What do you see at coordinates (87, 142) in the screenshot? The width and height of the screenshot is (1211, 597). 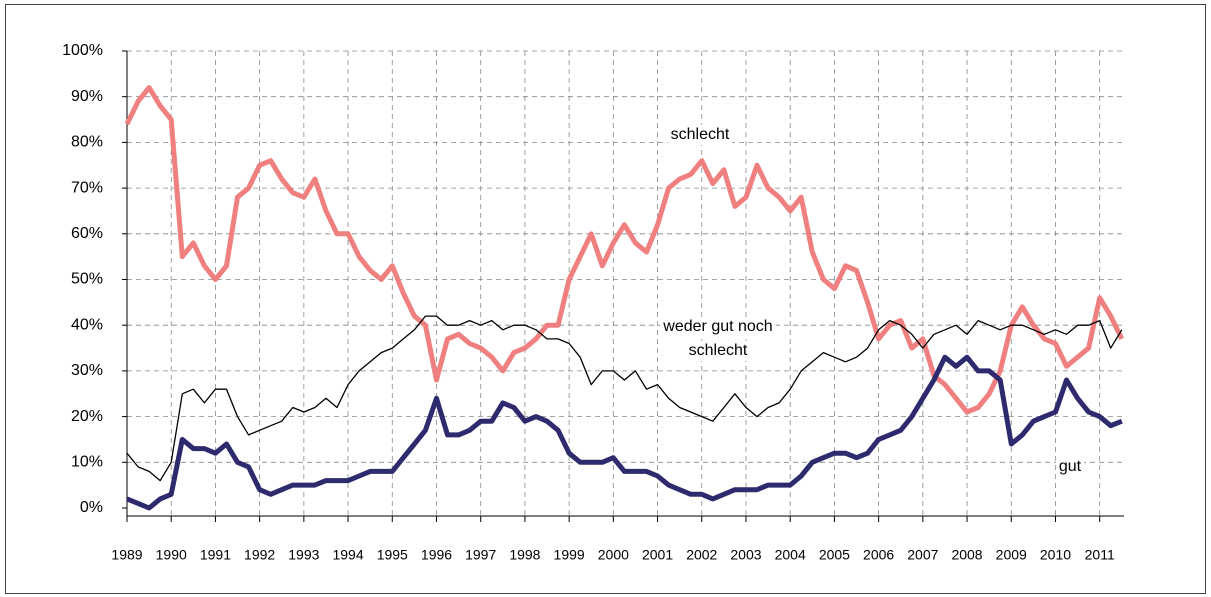 I see `y-tick-label: 80%` at bounding box center [87, 142].